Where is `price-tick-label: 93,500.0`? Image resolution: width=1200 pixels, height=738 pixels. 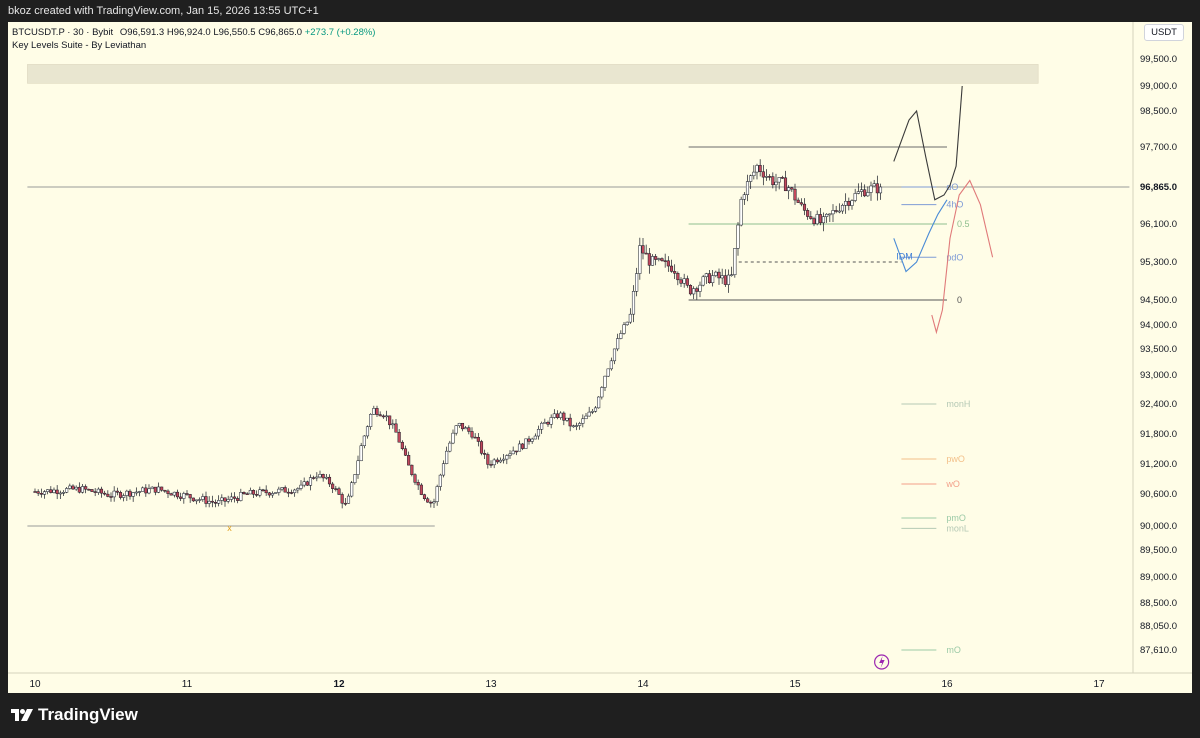
price-tick-label: 93,500.0 is located at coordinates (1158, 349).